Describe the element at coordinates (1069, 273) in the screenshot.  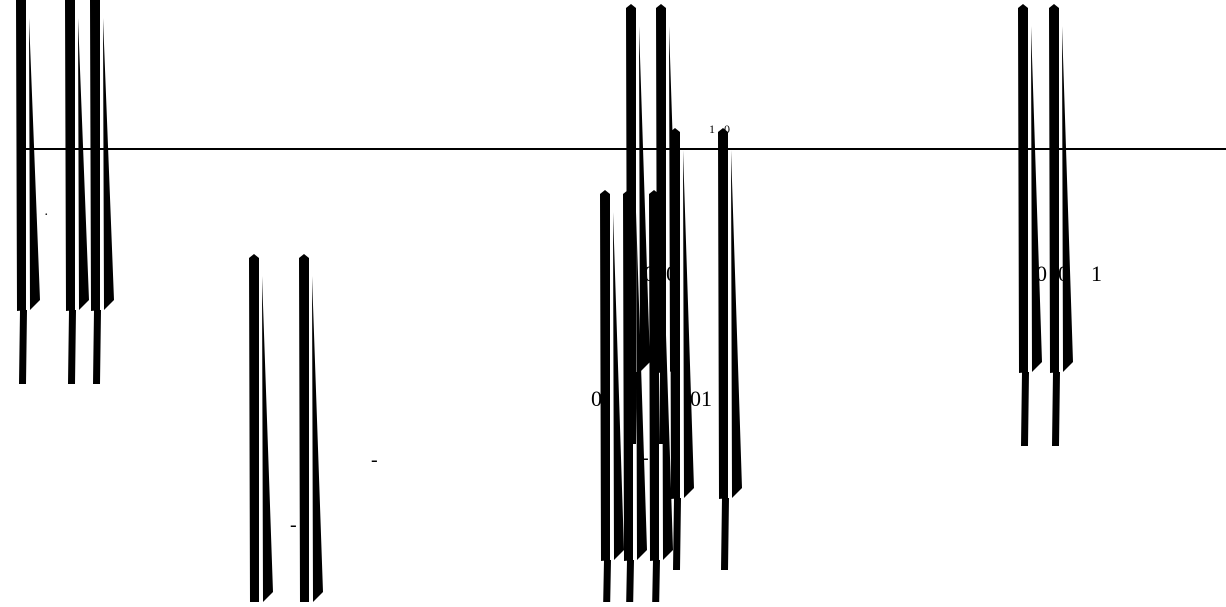
I see `label-zero-zero-one: 0 0 1` at that location.